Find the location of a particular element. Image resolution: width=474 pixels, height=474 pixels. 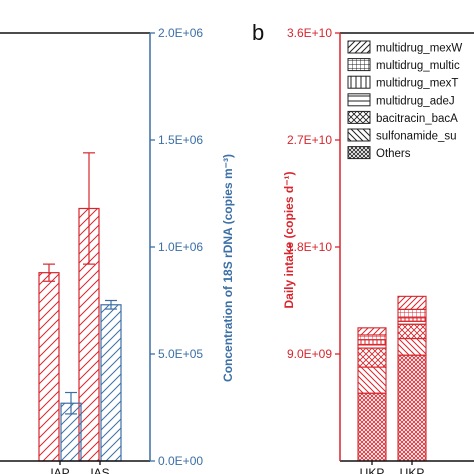

panel-a-x-tick-label: IAP is located at coordinates (59, 470).